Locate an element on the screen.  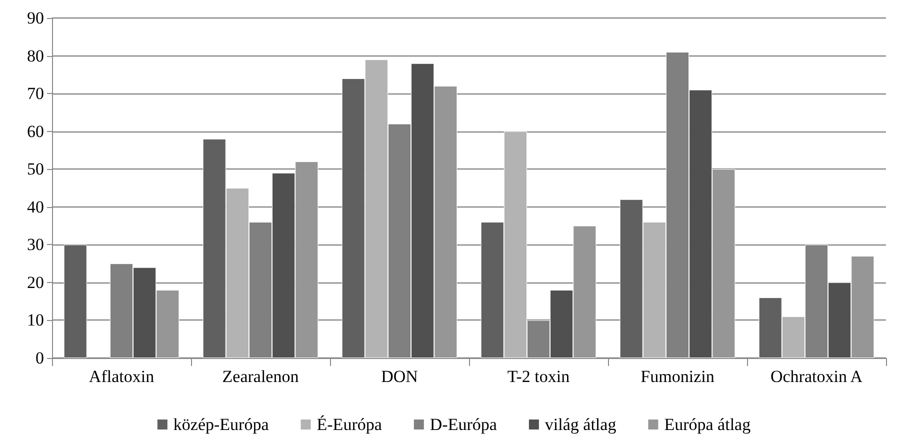
x-tick-label: Fumonizin is located at coordinates (677, 376).